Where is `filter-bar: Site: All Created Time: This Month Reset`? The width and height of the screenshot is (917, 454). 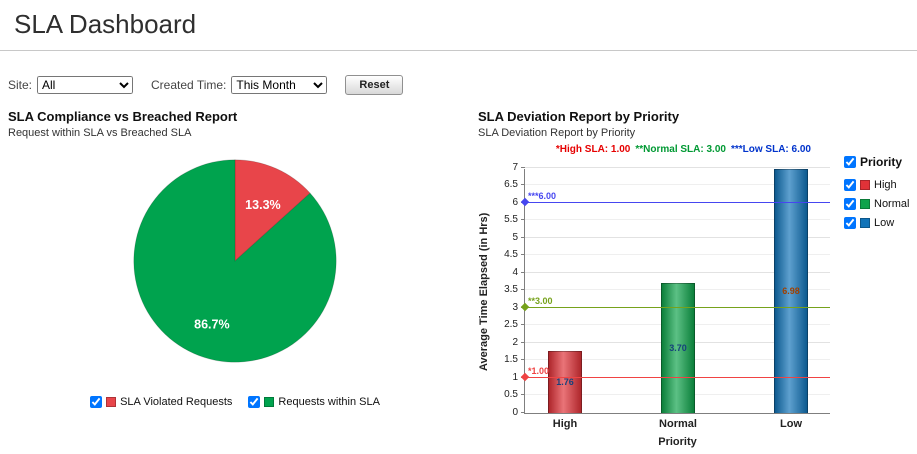 filter-bar: Site: All Created Time: This Month Reset is located at coordinates (462, 85).